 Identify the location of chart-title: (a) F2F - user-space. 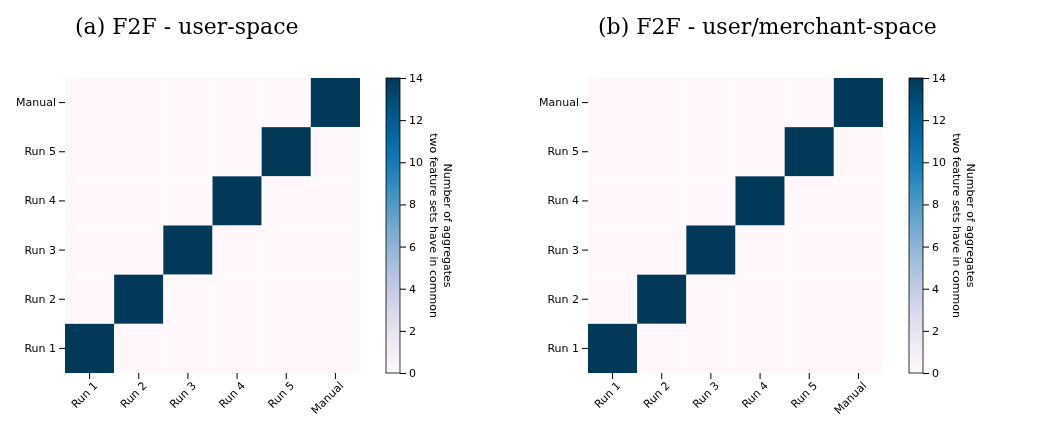
(187, 26).